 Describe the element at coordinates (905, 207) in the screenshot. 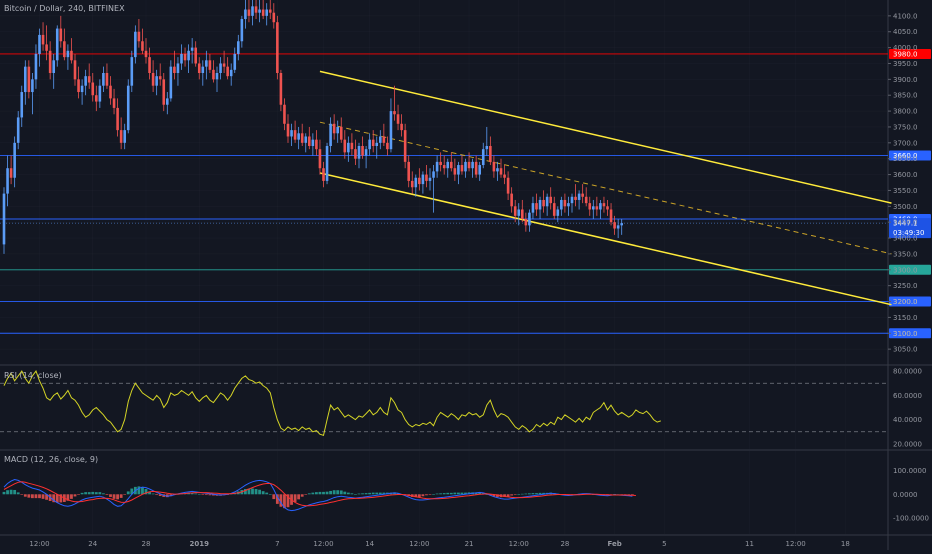

I see `price-tick-label: 3500.0` at that location.